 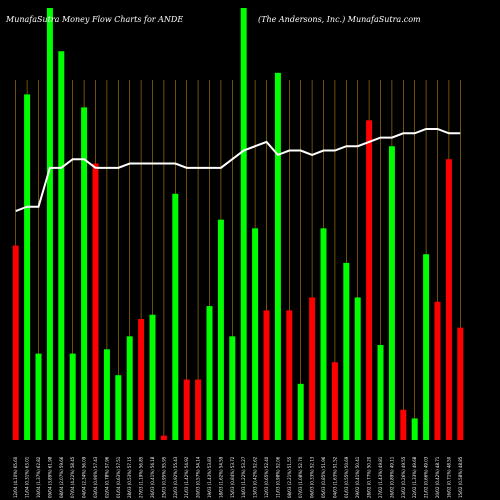 I want to click on x-tick-label: 01/04 (0.63%) 57.51, so click(x=118, y=477).